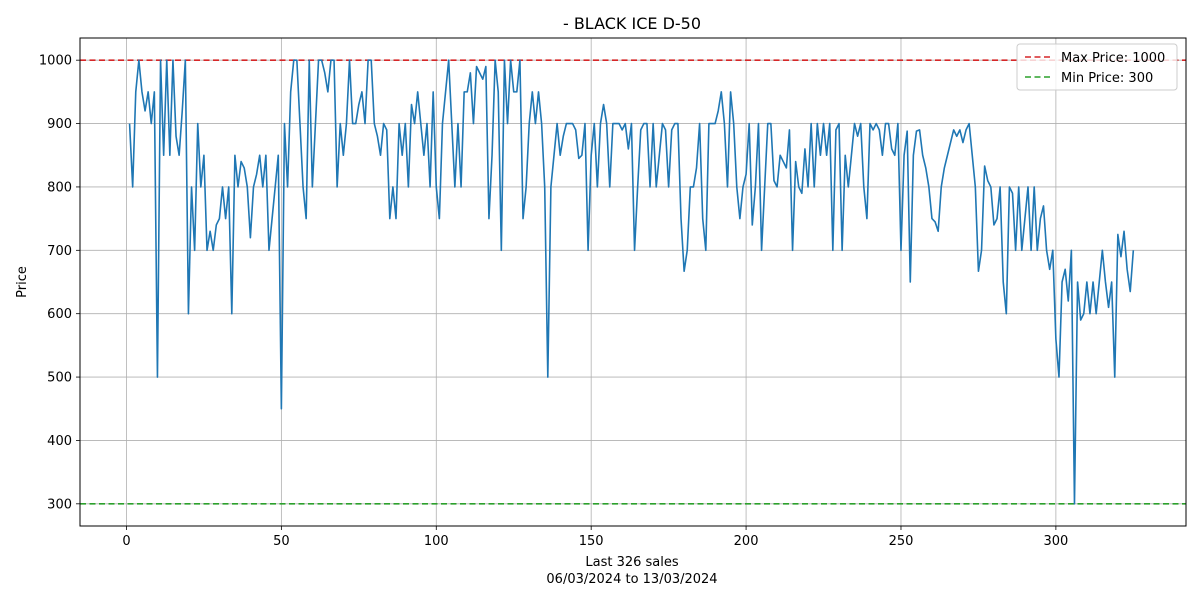  What do you see at coordinates (59, 283) in the screenshot?
I see `y-axis-ticks: 300 400 500 600 700 800 900 1000` at bounding box center [59, 283].